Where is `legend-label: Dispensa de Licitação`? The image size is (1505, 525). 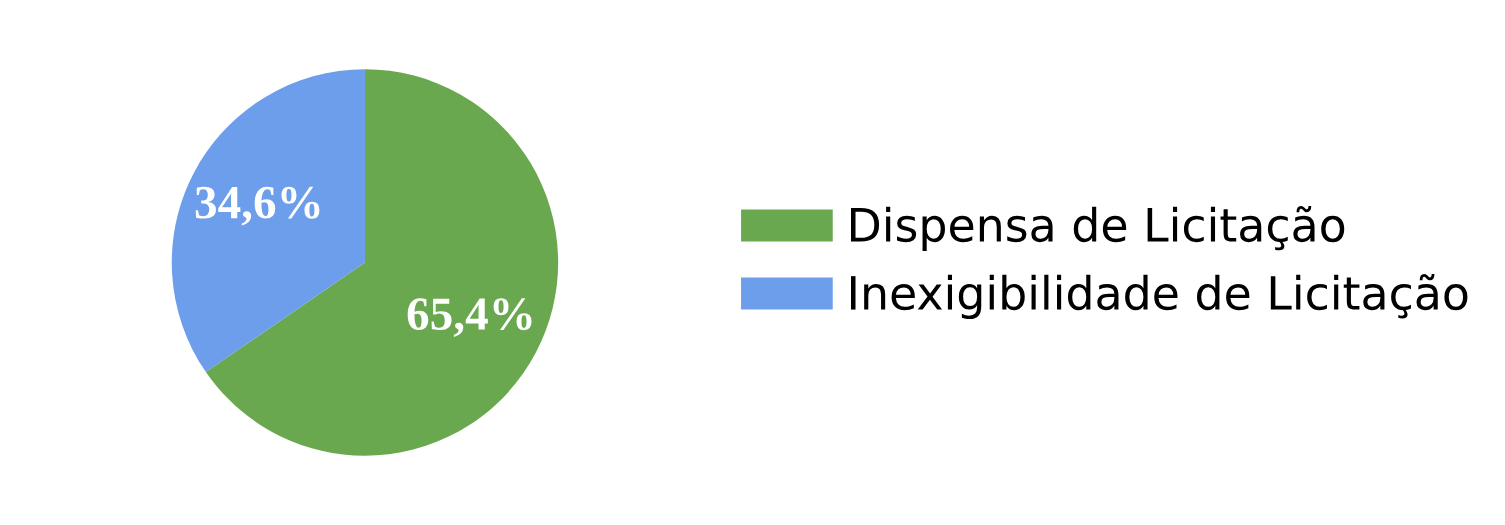
legend-label: Dispensa de Licitação is located at coordinates (1097, 228).